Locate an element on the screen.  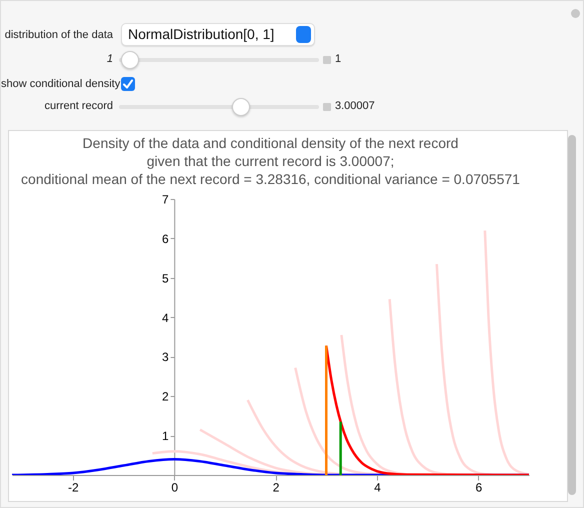
text: current record is located at coordinates (78, 106).